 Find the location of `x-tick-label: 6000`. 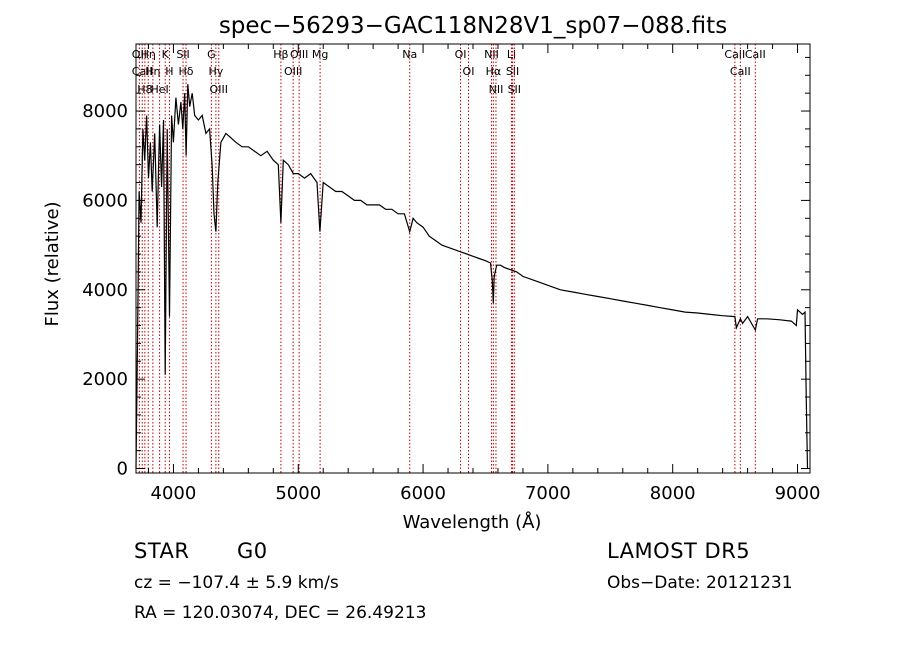

x-tick-label: 6000 is located at coordinates (423, 493).